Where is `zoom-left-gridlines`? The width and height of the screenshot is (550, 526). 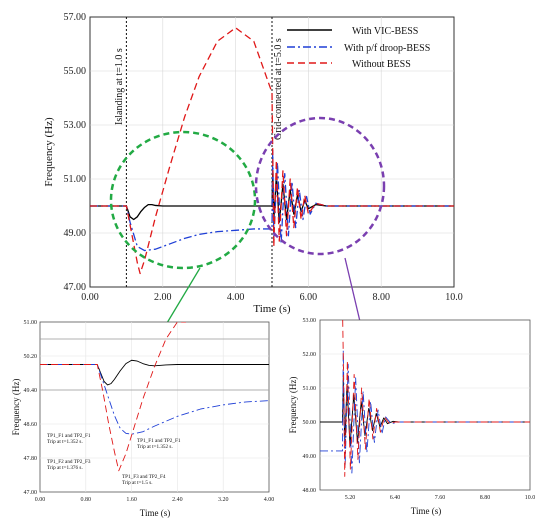 zoom-left-gridlines is located at coordinates (154, 407).